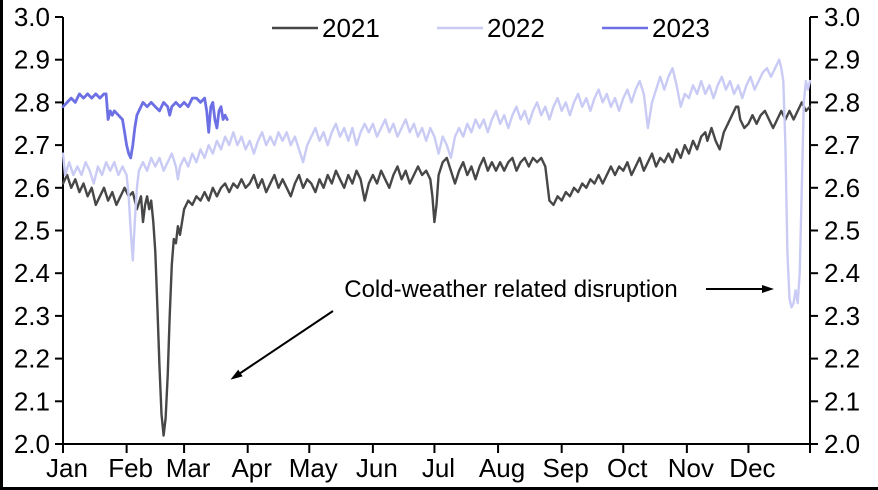 The height and width of the screenshot is (490, 878). What do you see at coordinates (691, 468) in the screenshot?
I see `x-month-label: Nov` at bounding box center [691, 468].